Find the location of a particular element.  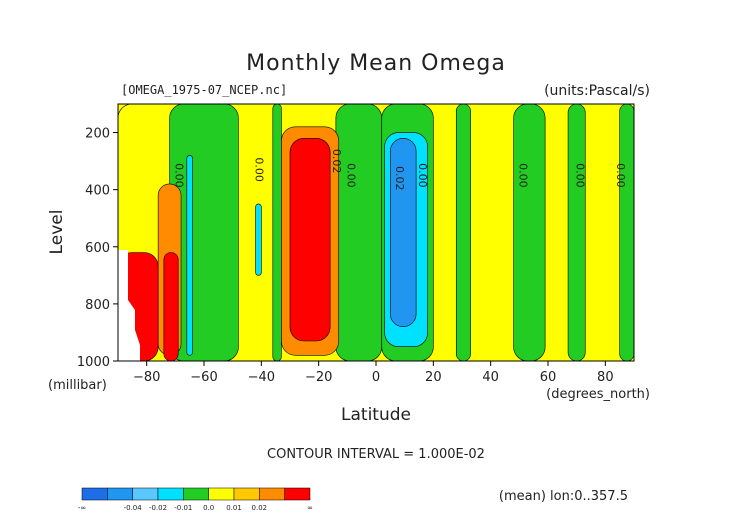

colorbar-label-7: ∞ is located at coordinates (310, 508).